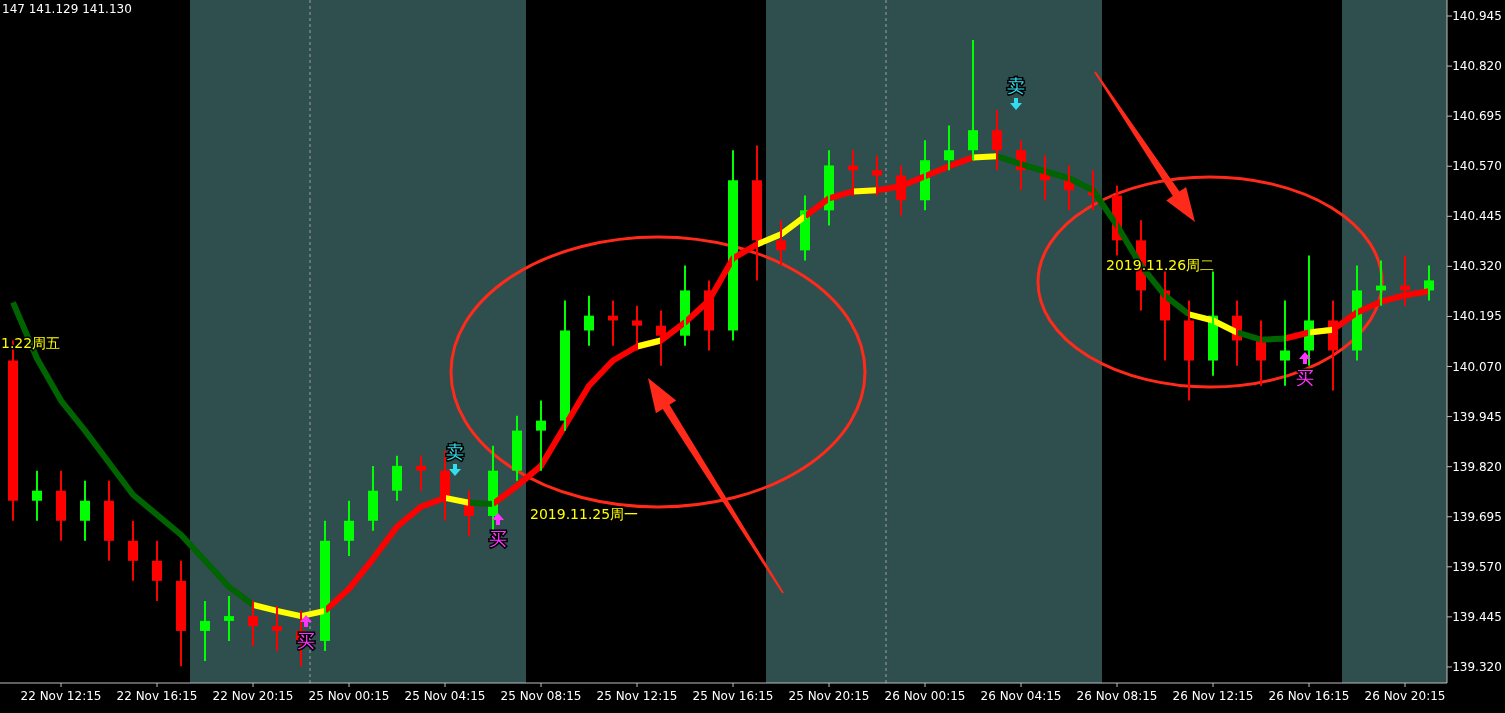 This screenshot has width=1505, height=713. Describe the element at coordinates (1477, 116) in the screenshot. I see `y-tick-label: 140.695` at that location.